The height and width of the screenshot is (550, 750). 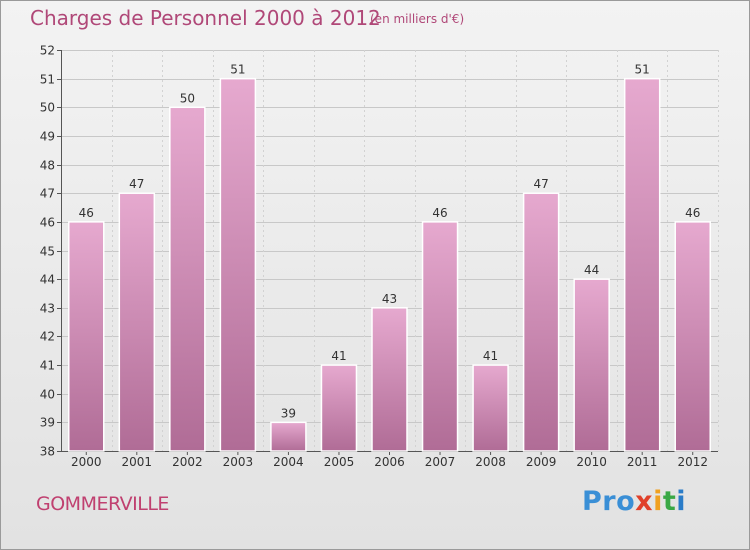 What do you see at coordinates (86, 336) in the screenshot?
I see `bar-2000` at bounding box center [86, 336].